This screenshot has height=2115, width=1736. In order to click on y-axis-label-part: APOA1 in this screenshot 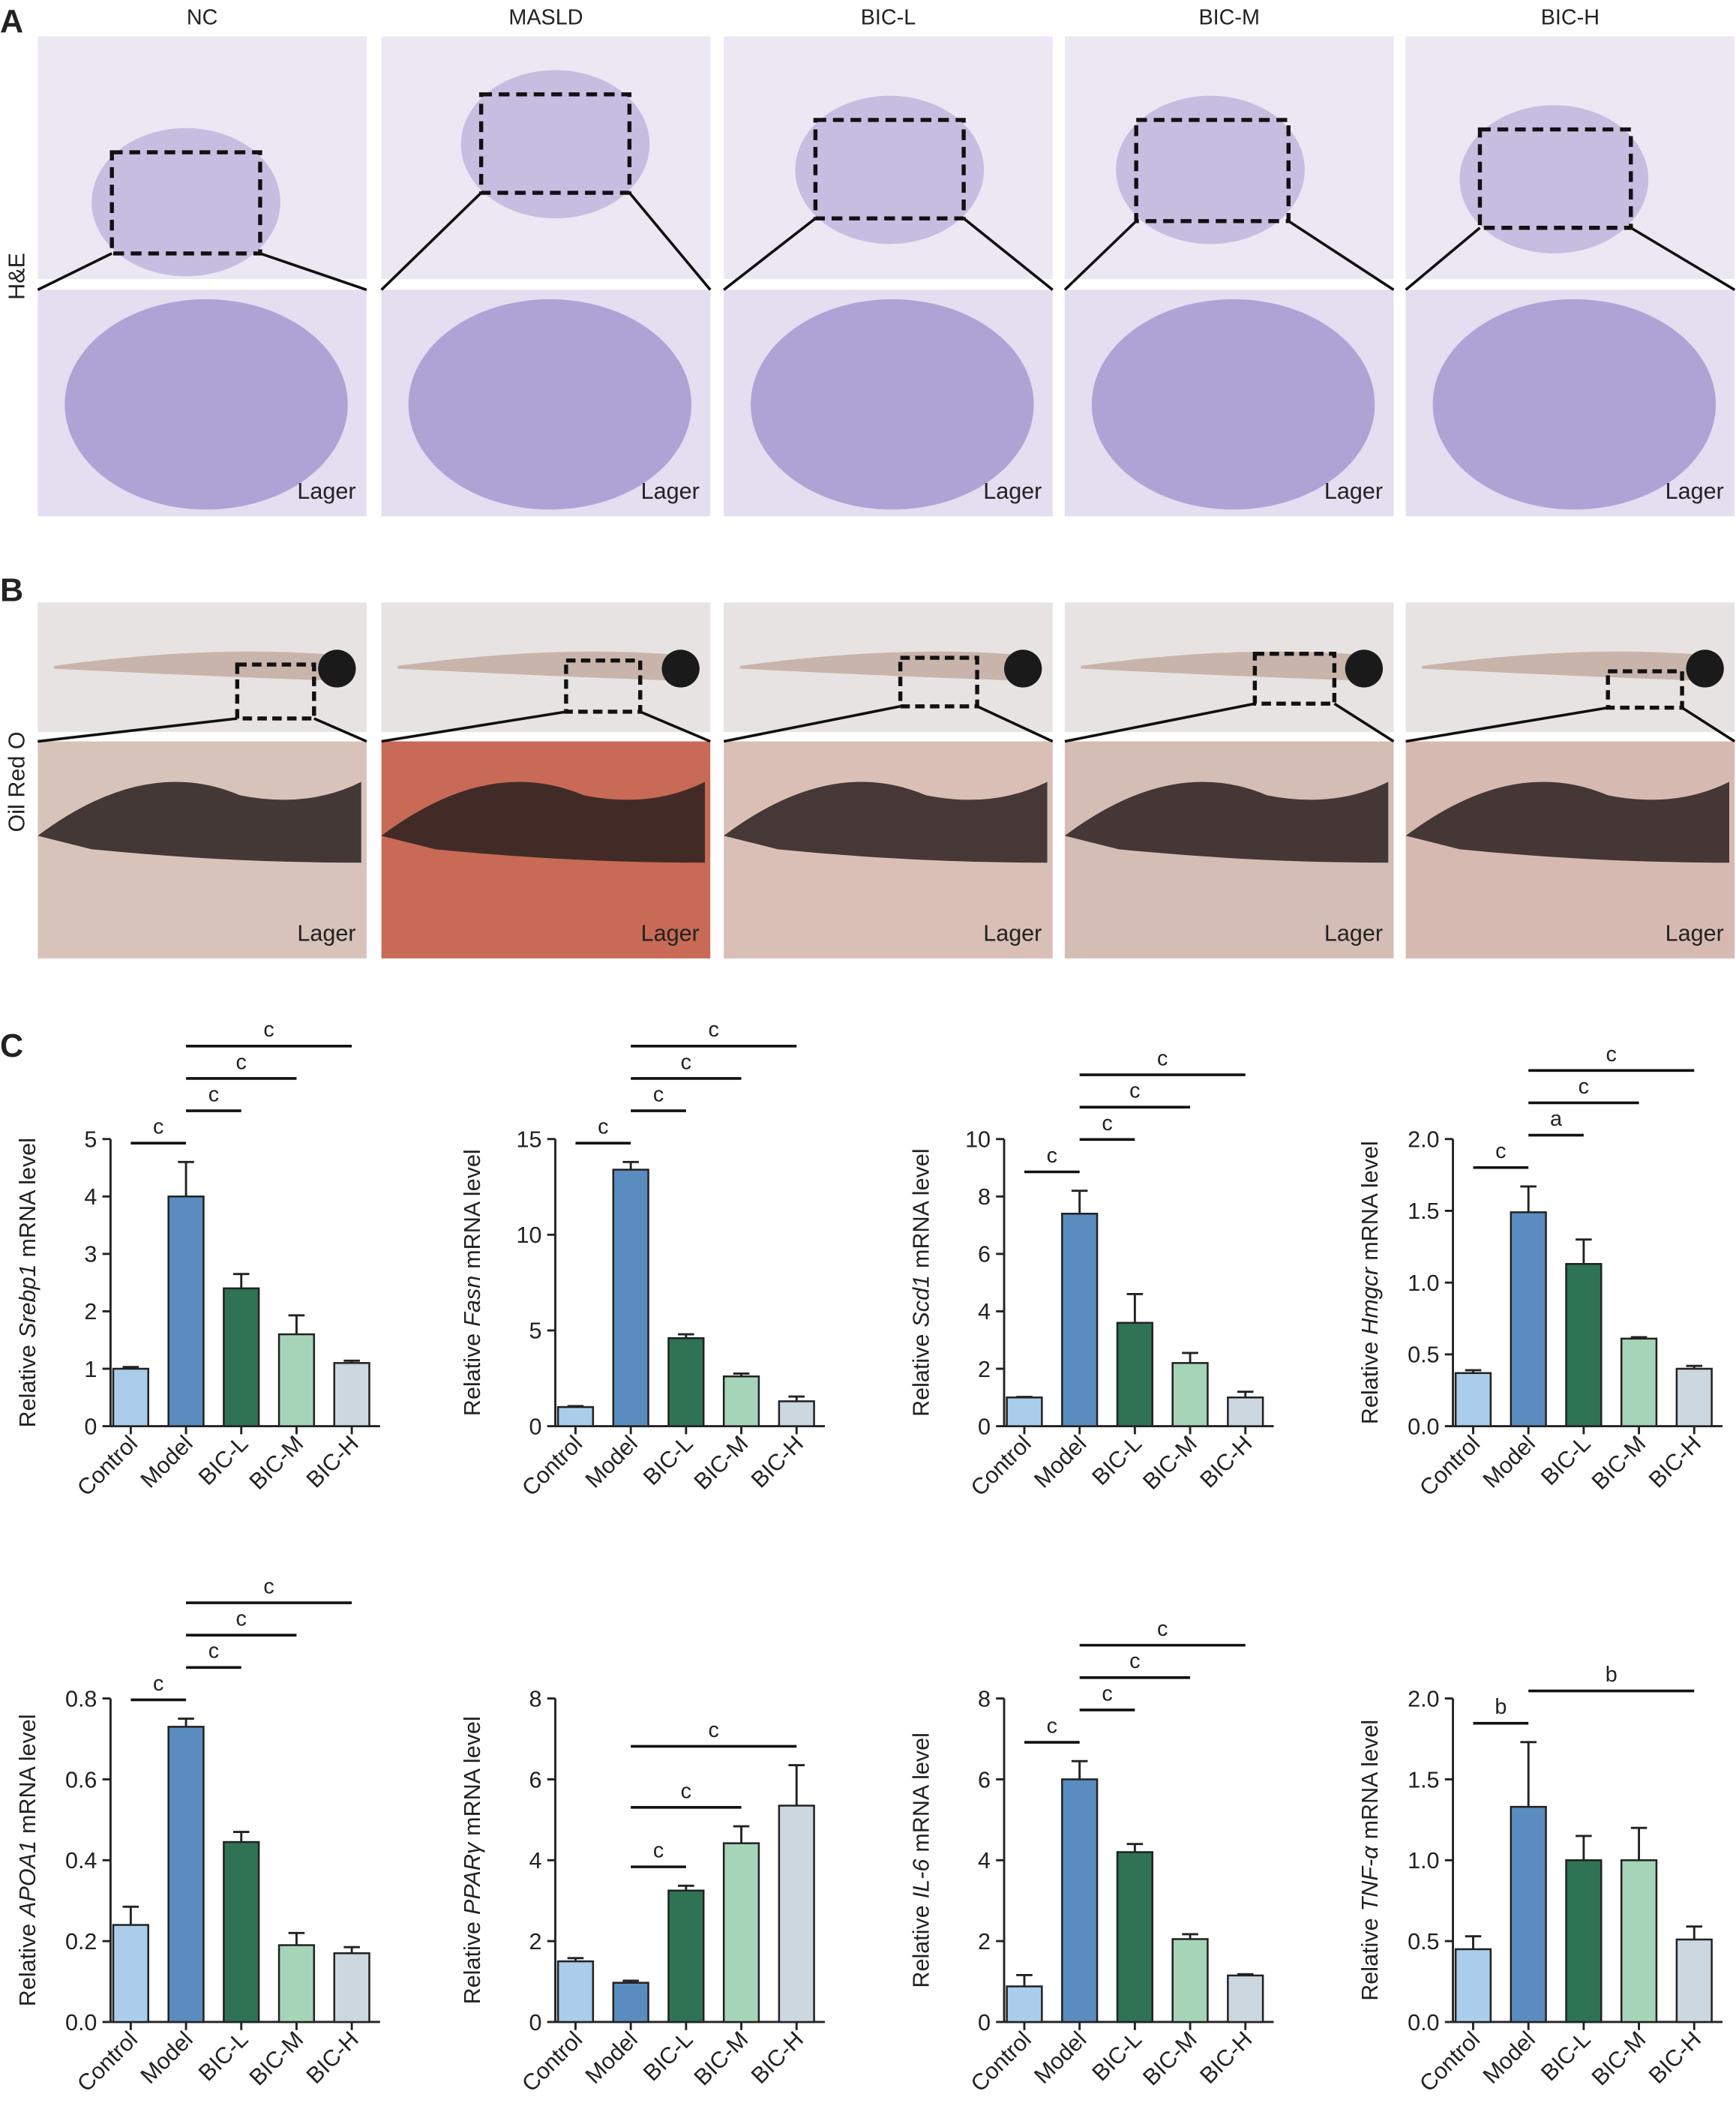, I will do `click(28, 1879)`.